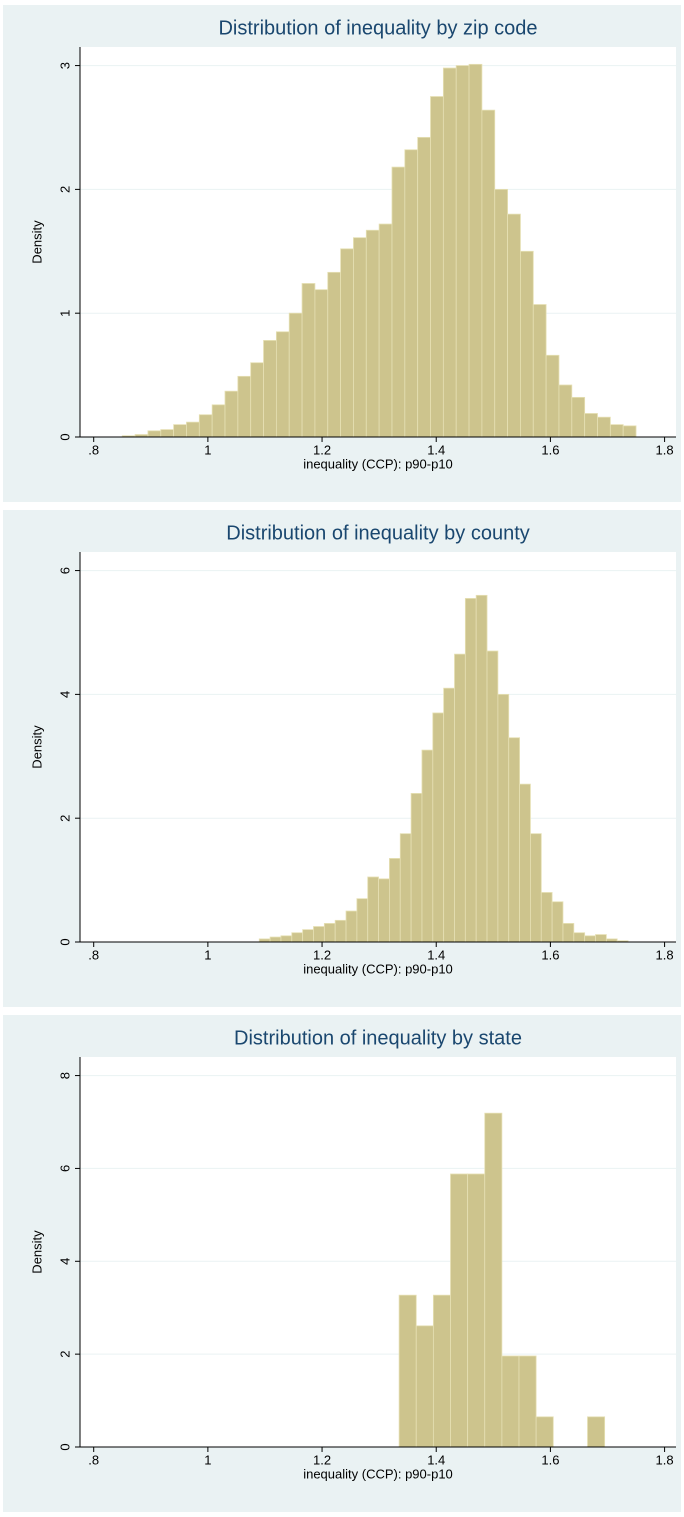 This screenshot has width=684, height=1517. I want to click on chart-title: Distribution of inequality by state, so click(378, 1038).